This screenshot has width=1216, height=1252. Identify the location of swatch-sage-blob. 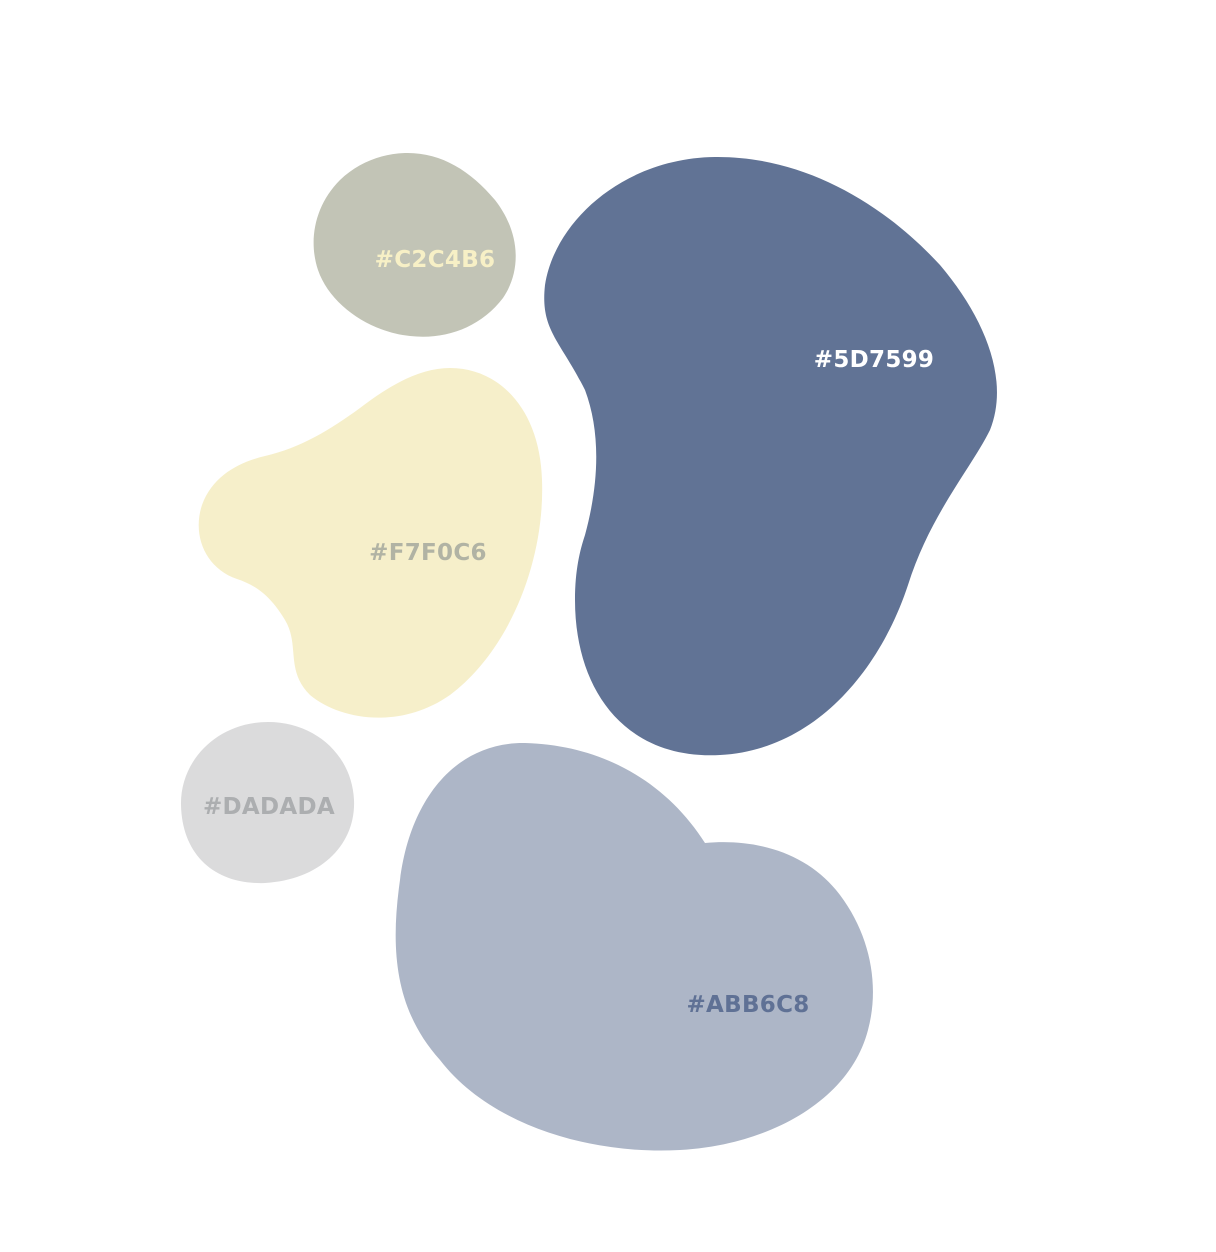
(414, 244).